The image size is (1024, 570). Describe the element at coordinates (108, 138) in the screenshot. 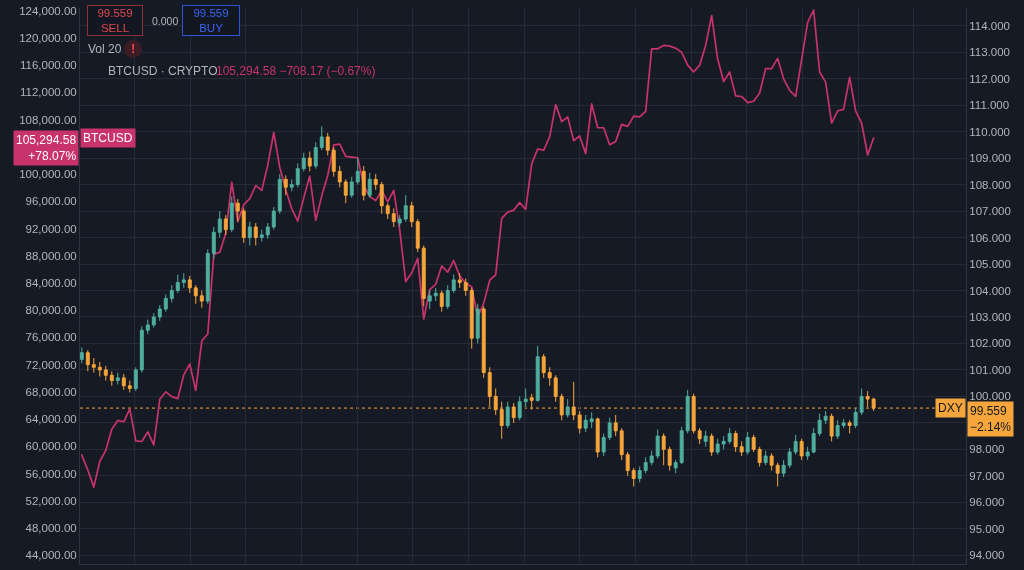

I see `text: BTCUSD` at that location.